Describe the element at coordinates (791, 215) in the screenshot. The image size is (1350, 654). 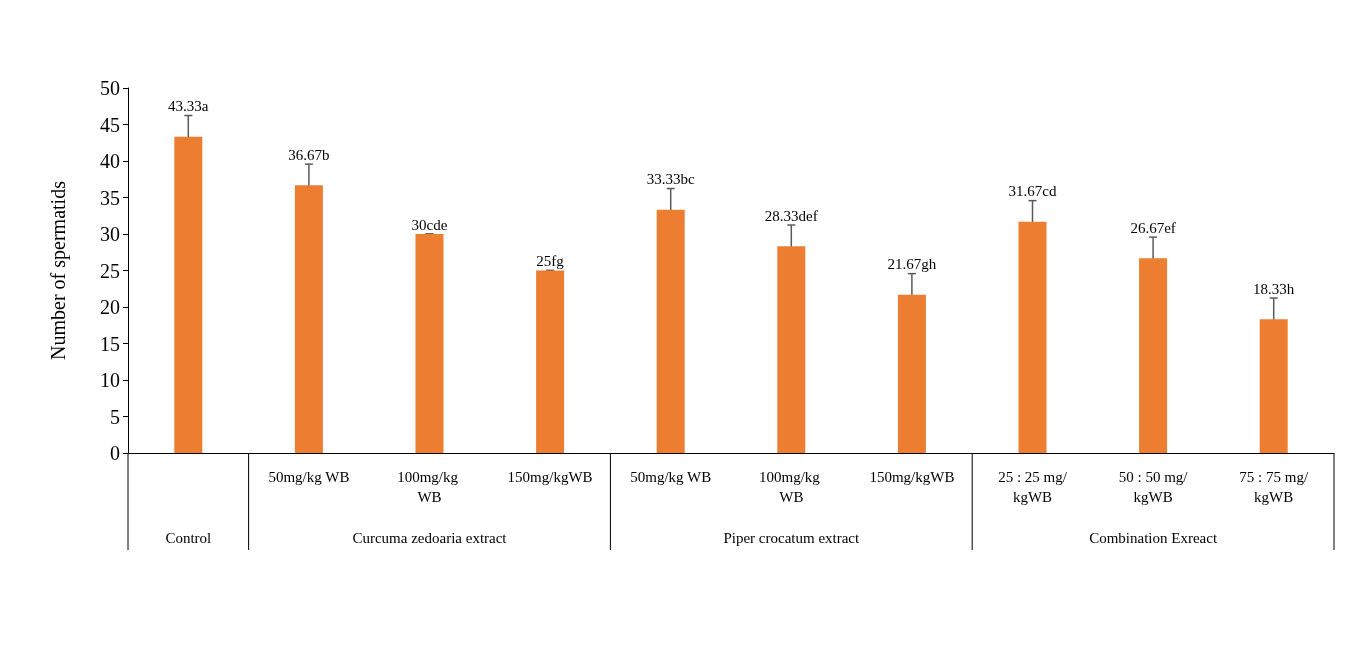
I see `data-label: 28.33def` at that location.